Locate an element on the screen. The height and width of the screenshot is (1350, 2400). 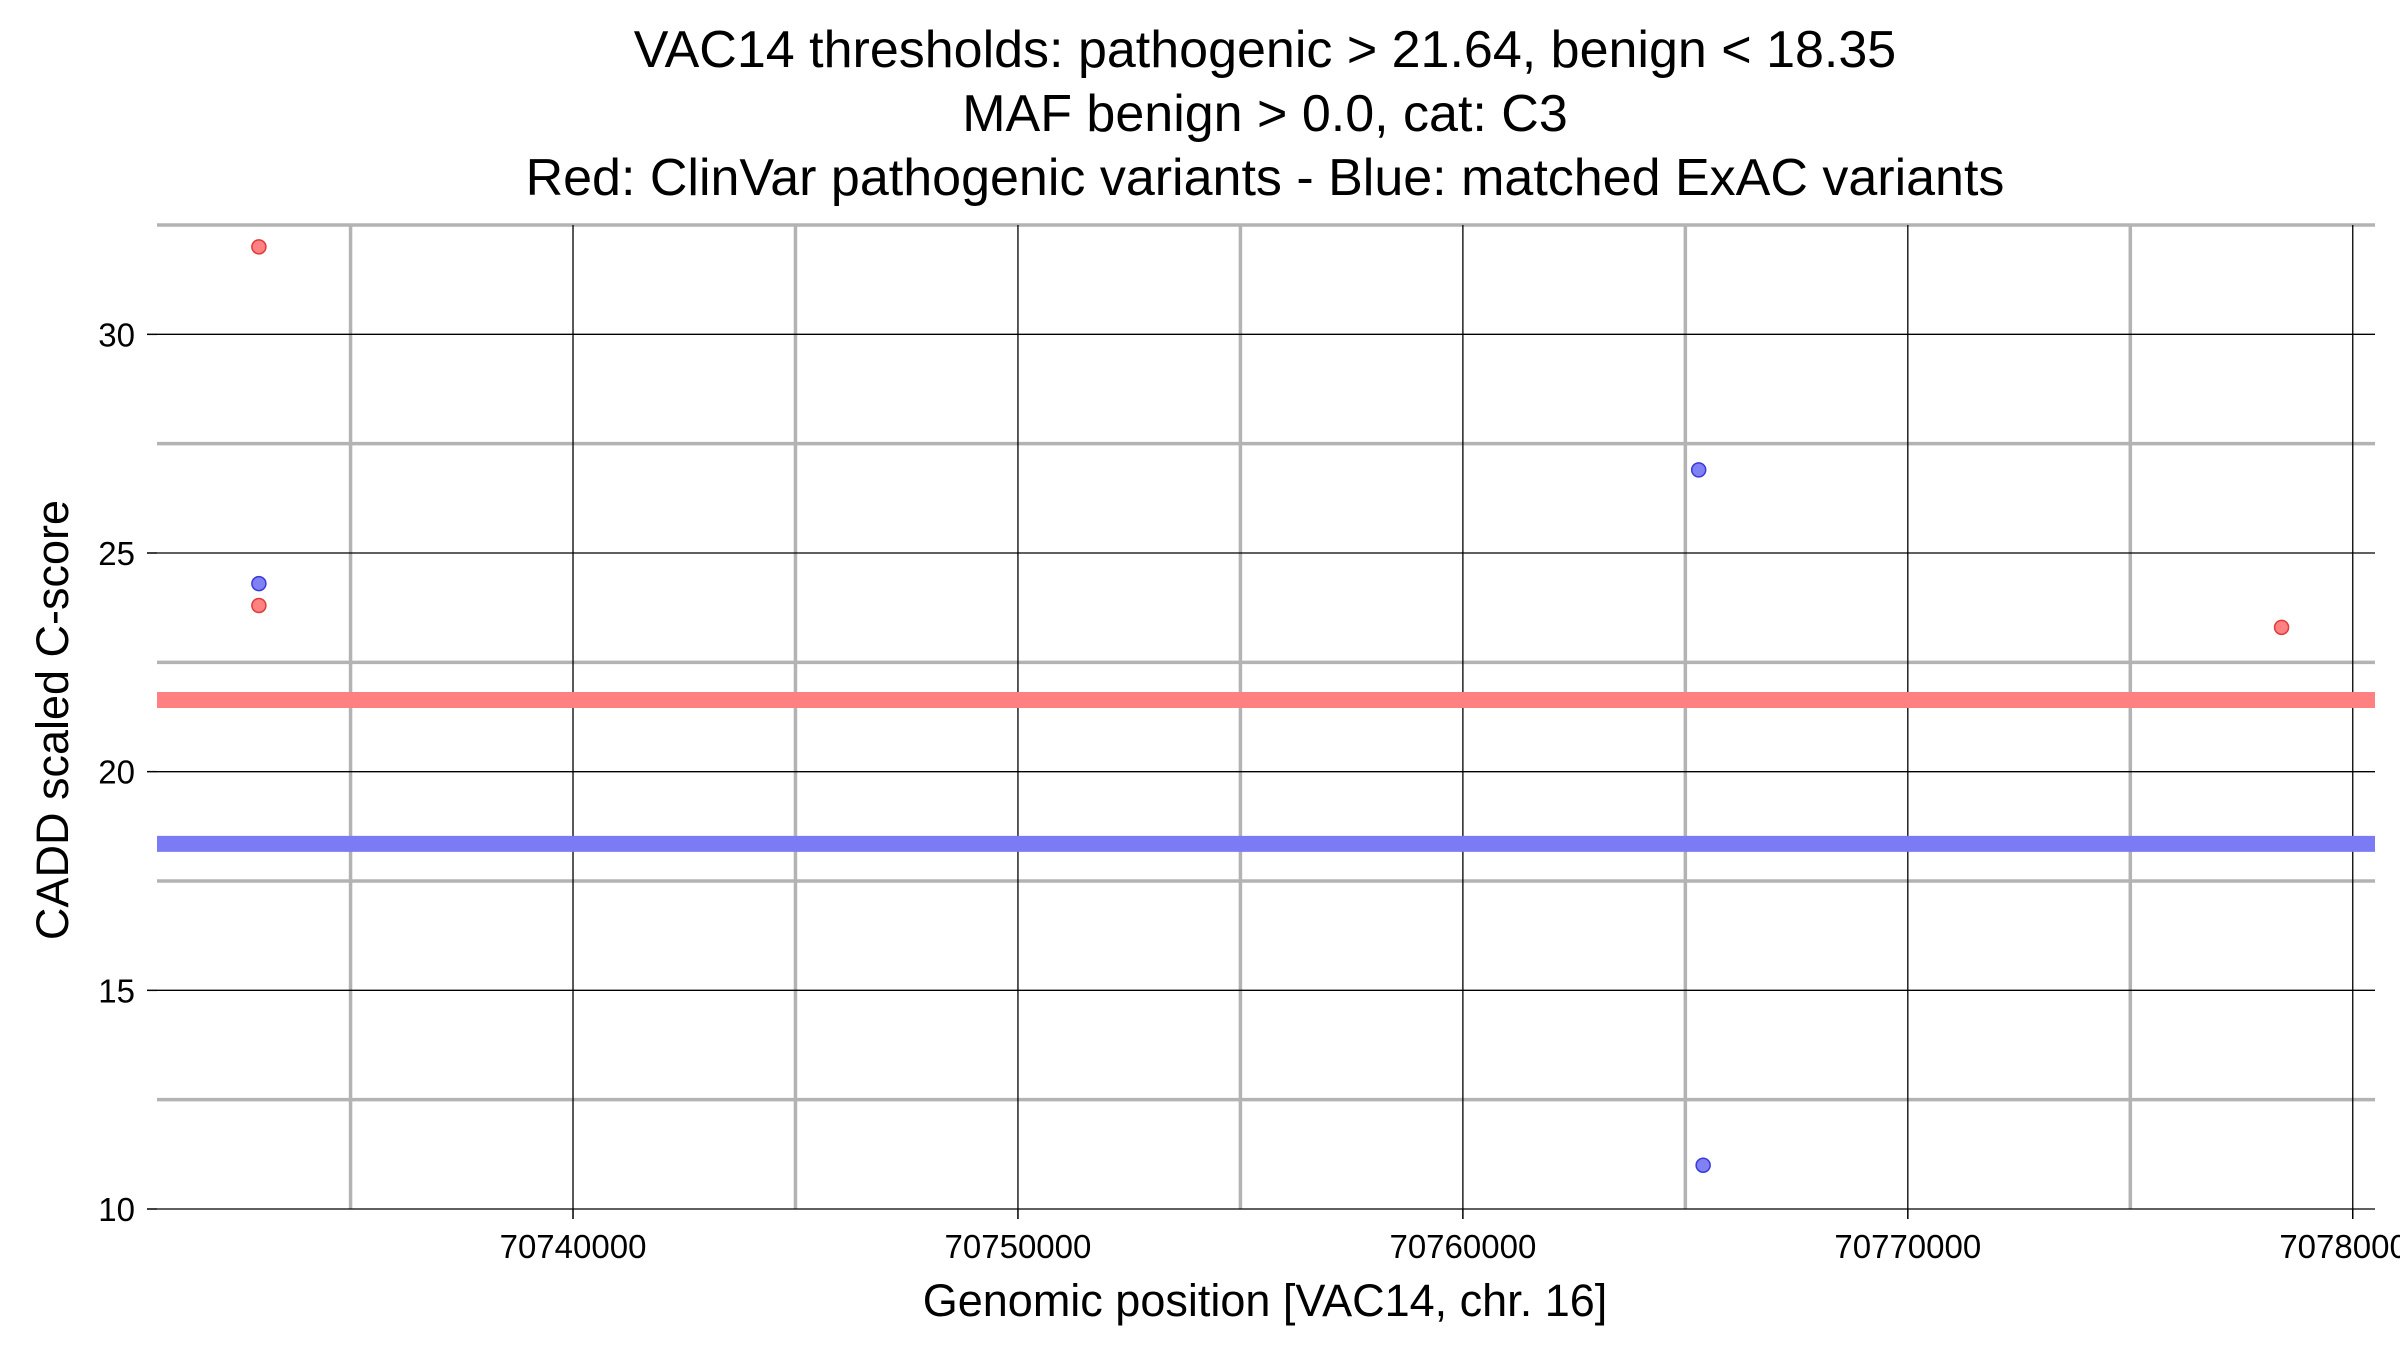
x-tick-label: 70740000 is located at coordinates (573, 1246).